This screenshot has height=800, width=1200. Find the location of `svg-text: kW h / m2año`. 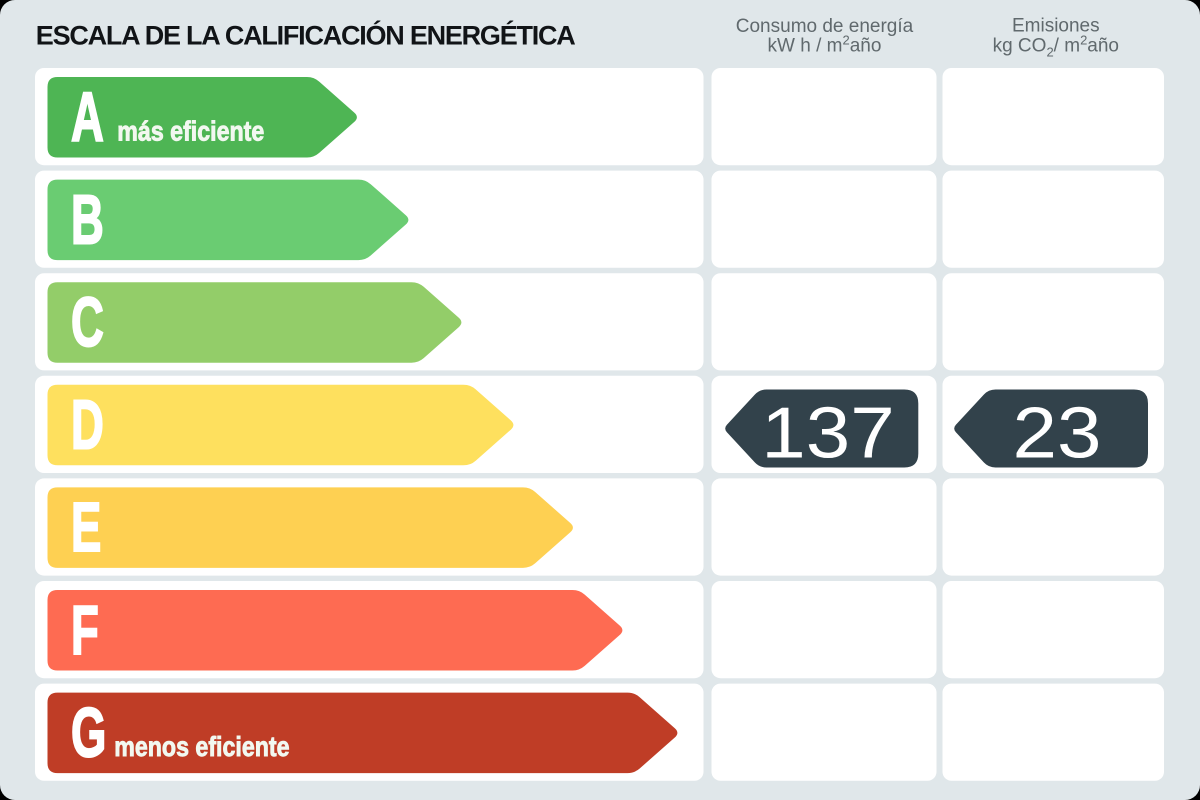

svg-text: kW h / m2año is located at coordinates (825, 45).